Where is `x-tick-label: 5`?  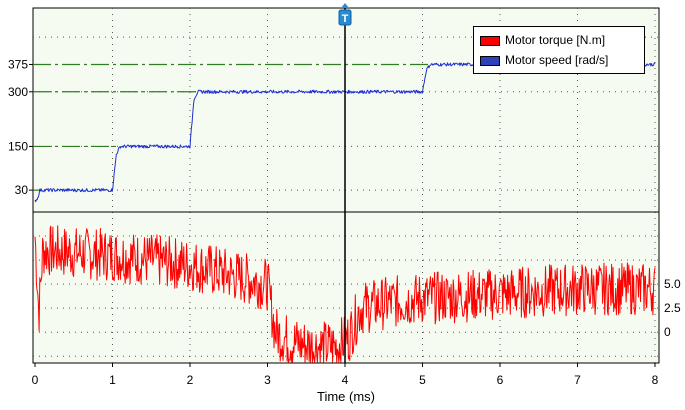 x-tick-label: 5 is located at coordinates (422, 380).